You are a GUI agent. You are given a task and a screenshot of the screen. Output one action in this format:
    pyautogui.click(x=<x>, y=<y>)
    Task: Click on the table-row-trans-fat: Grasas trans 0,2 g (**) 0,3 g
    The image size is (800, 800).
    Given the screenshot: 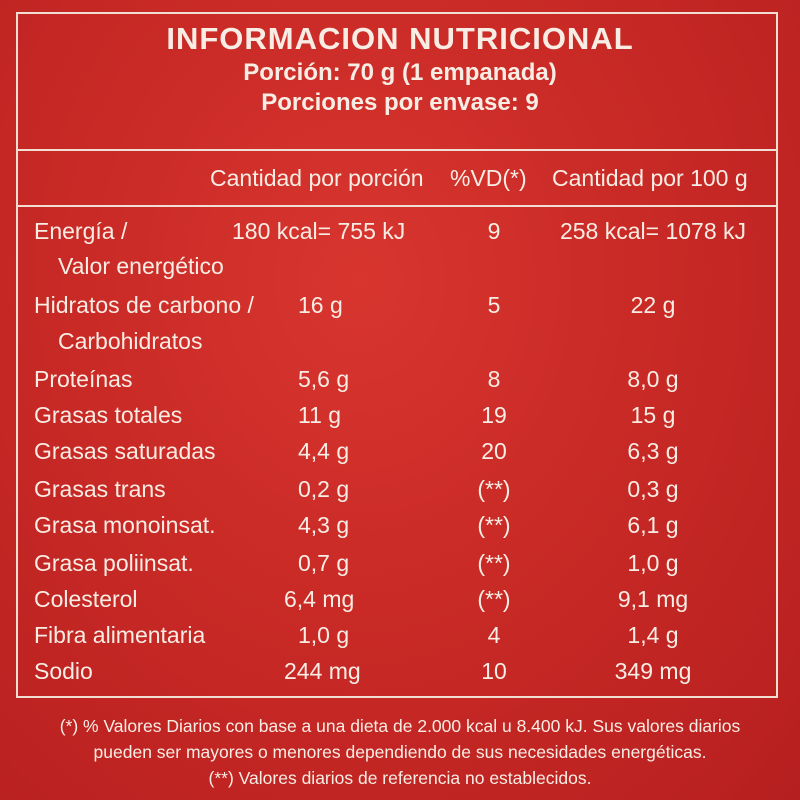 What is the action you would take?
    pyautogui.click(x=400, y=494)
    